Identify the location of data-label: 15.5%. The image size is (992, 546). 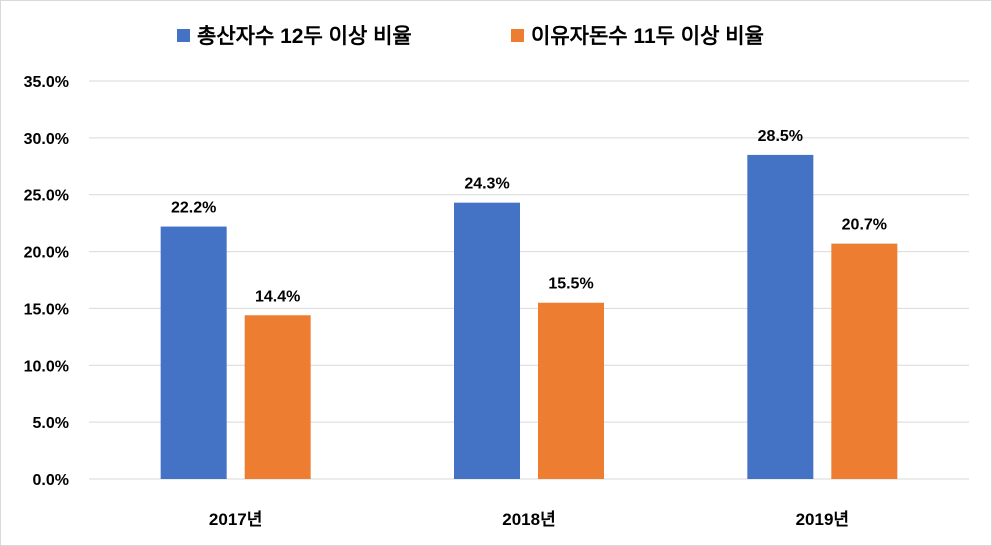
(570, 284).